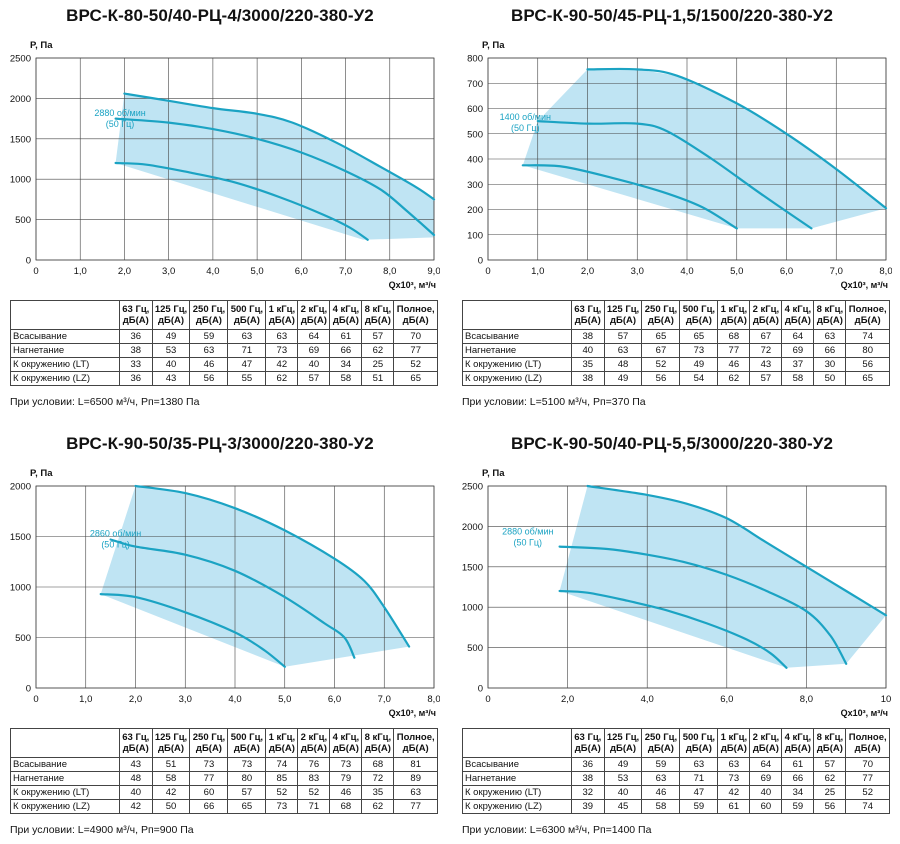 Image resolution: width=900 pixels, height=844 pixels. Describe the element at coordinates (798, 364) in the screenshot. I see `table-cell: 37` at that location.